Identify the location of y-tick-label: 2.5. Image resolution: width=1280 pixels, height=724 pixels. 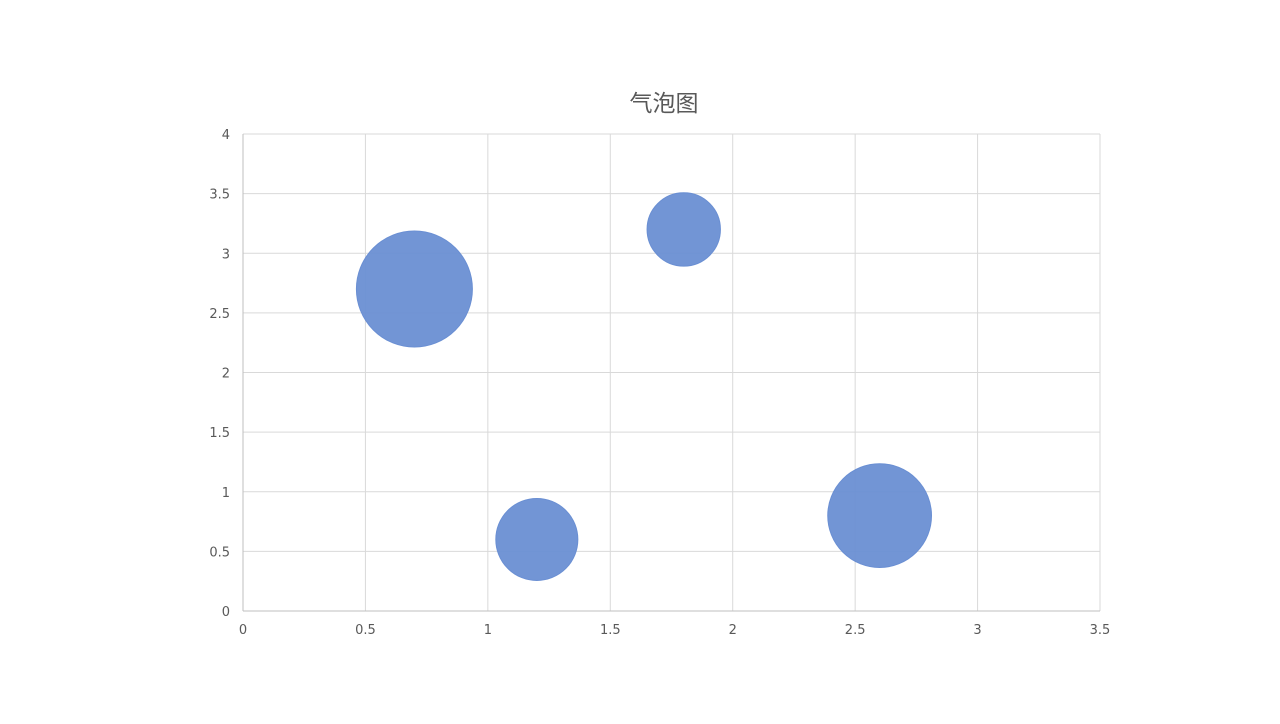
(219, 314).